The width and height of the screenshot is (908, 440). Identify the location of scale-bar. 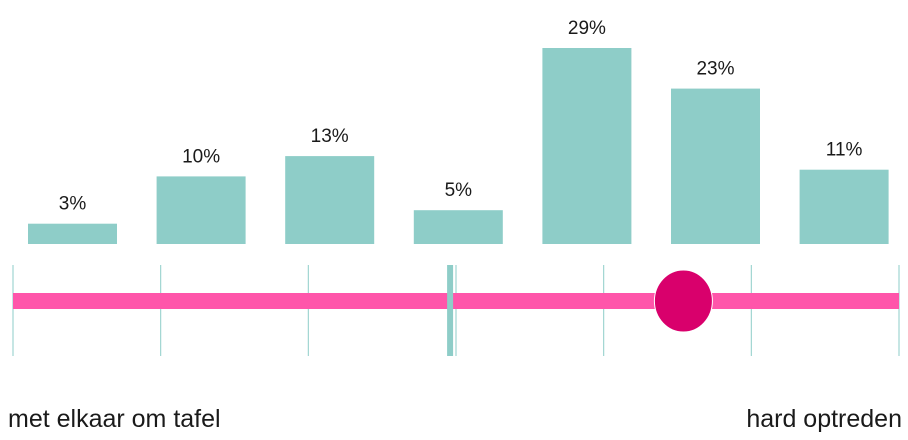
(456, 301).